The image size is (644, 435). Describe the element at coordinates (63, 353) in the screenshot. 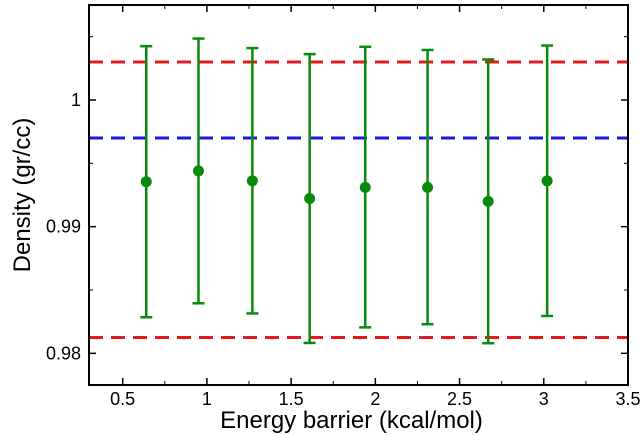

I see `y-tick-label-1: 0.98` at that location.